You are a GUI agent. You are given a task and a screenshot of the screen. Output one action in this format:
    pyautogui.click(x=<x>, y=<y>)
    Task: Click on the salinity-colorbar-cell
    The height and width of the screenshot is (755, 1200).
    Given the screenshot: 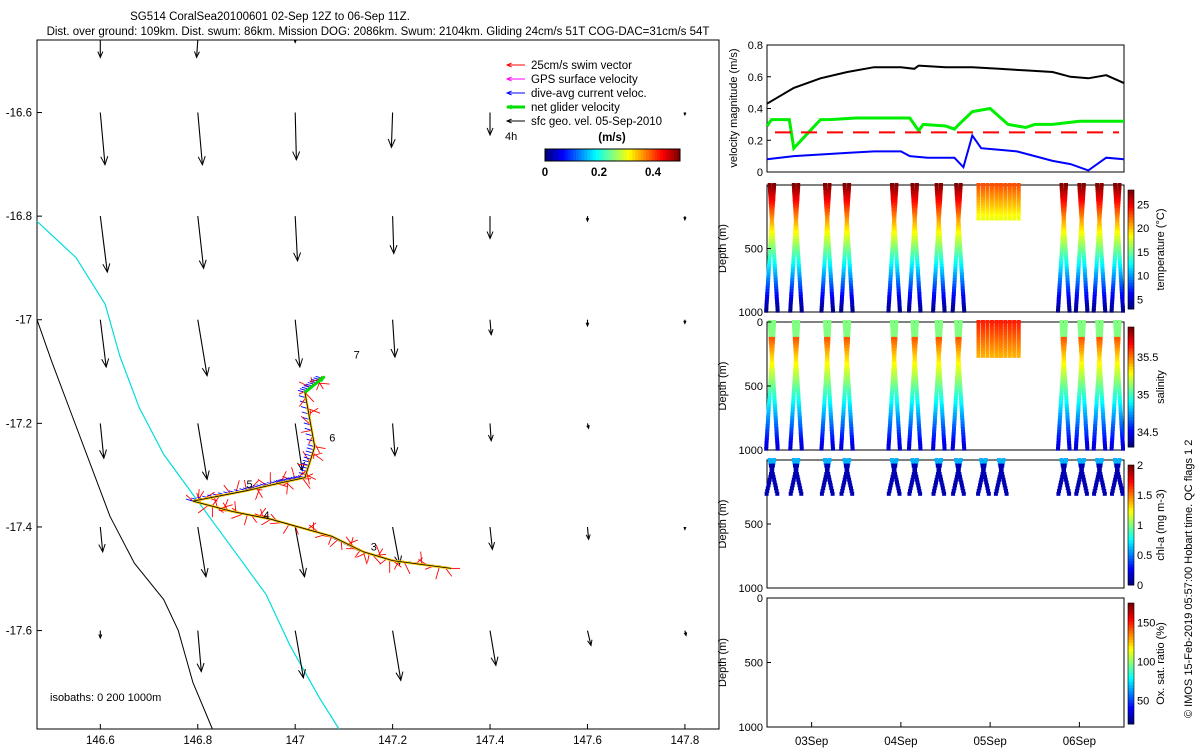 What is the action you would take?
    pyautogui.click(x=1131, y=362)
    